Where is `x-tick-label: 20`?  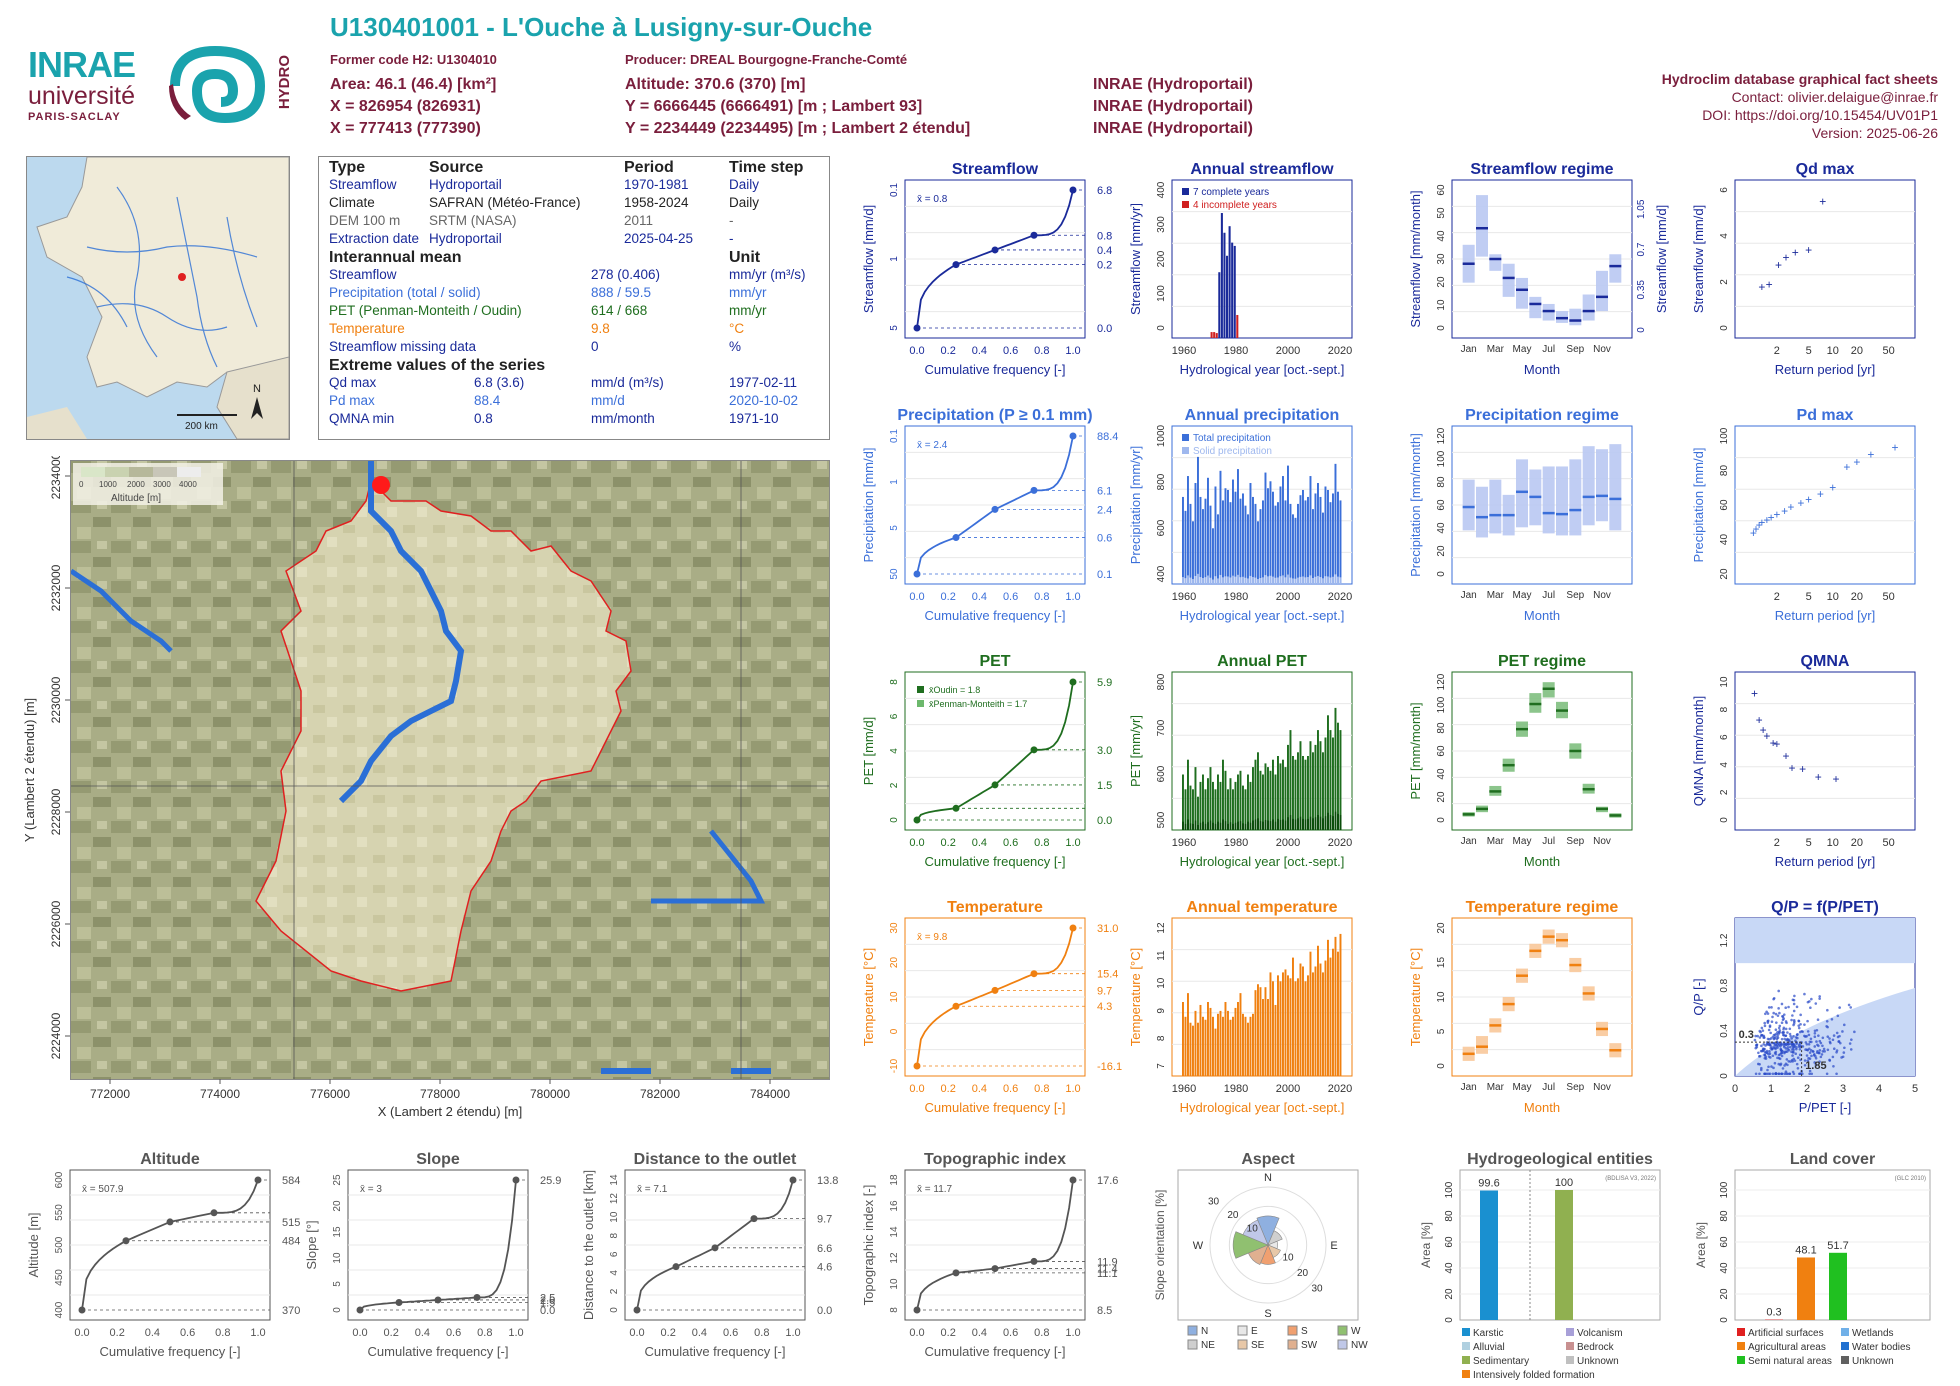 x-tick-label: 20 is located at coordinates (1857, 351).